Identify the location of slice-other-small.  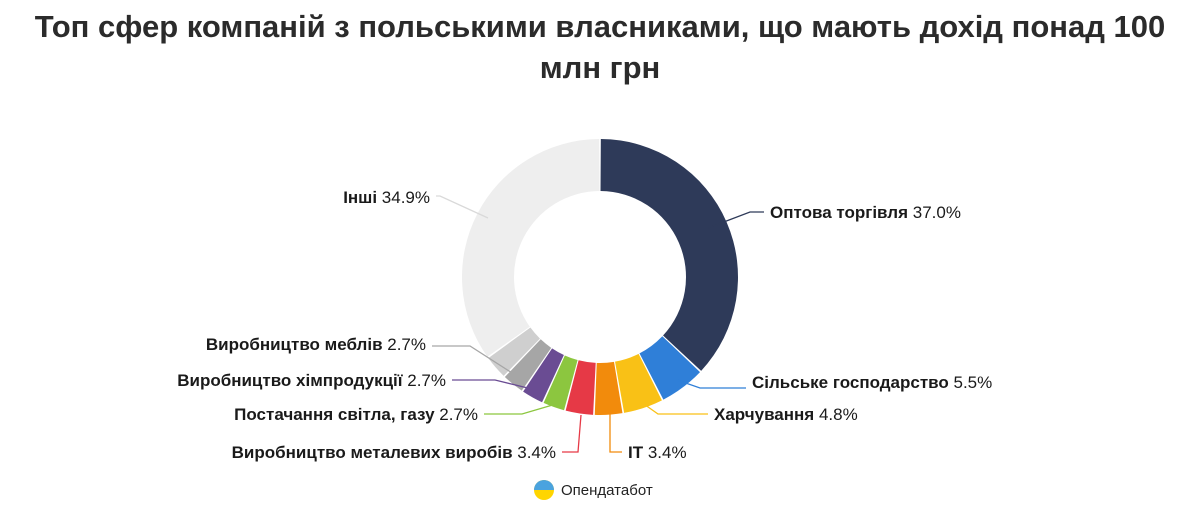
(514, 351).